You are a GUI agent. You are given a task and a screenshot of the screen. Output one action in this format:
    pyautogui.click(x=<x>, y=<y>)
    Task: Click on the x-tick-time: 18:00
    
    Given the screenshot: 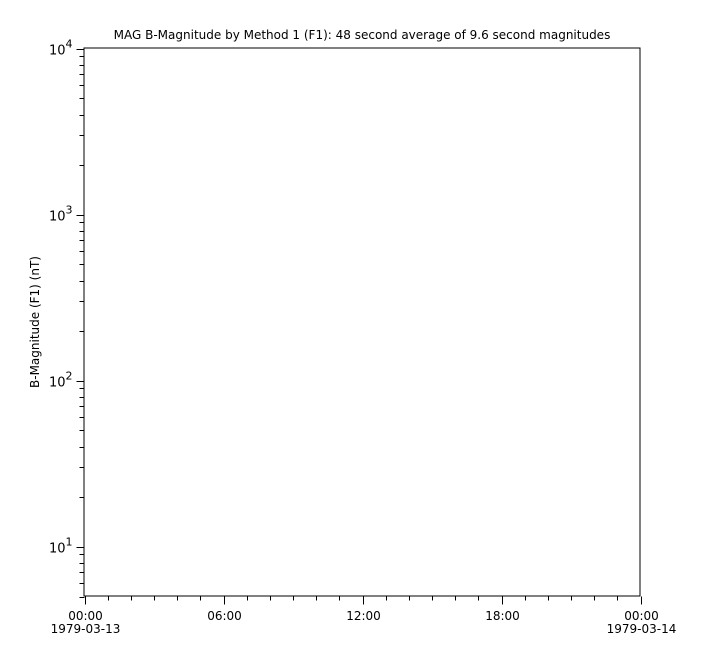 What is the action you would take?
    pyautogui.click(x=502, y=616)
    